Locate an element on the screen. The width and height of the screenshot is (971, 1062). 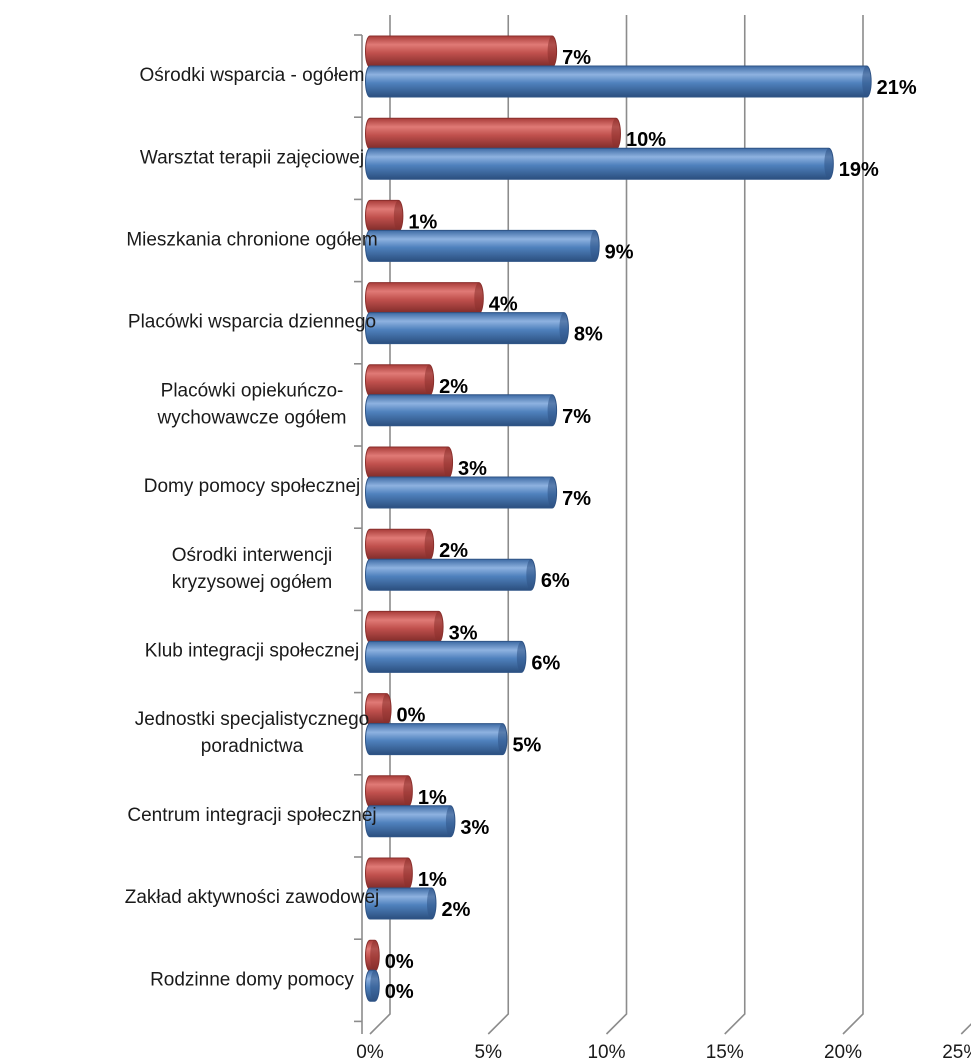
category-label: Jednostki specjalistycznego is located at coordinates (252, 719).